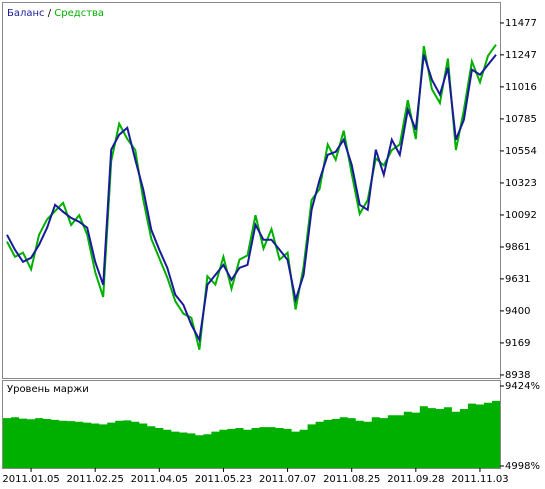 This screenshot has height=489, width=545. What do you see at coordinates (521, 23) in the screenshot?
I see `y-tick-label: 11477` at bounding box center [521, 23].